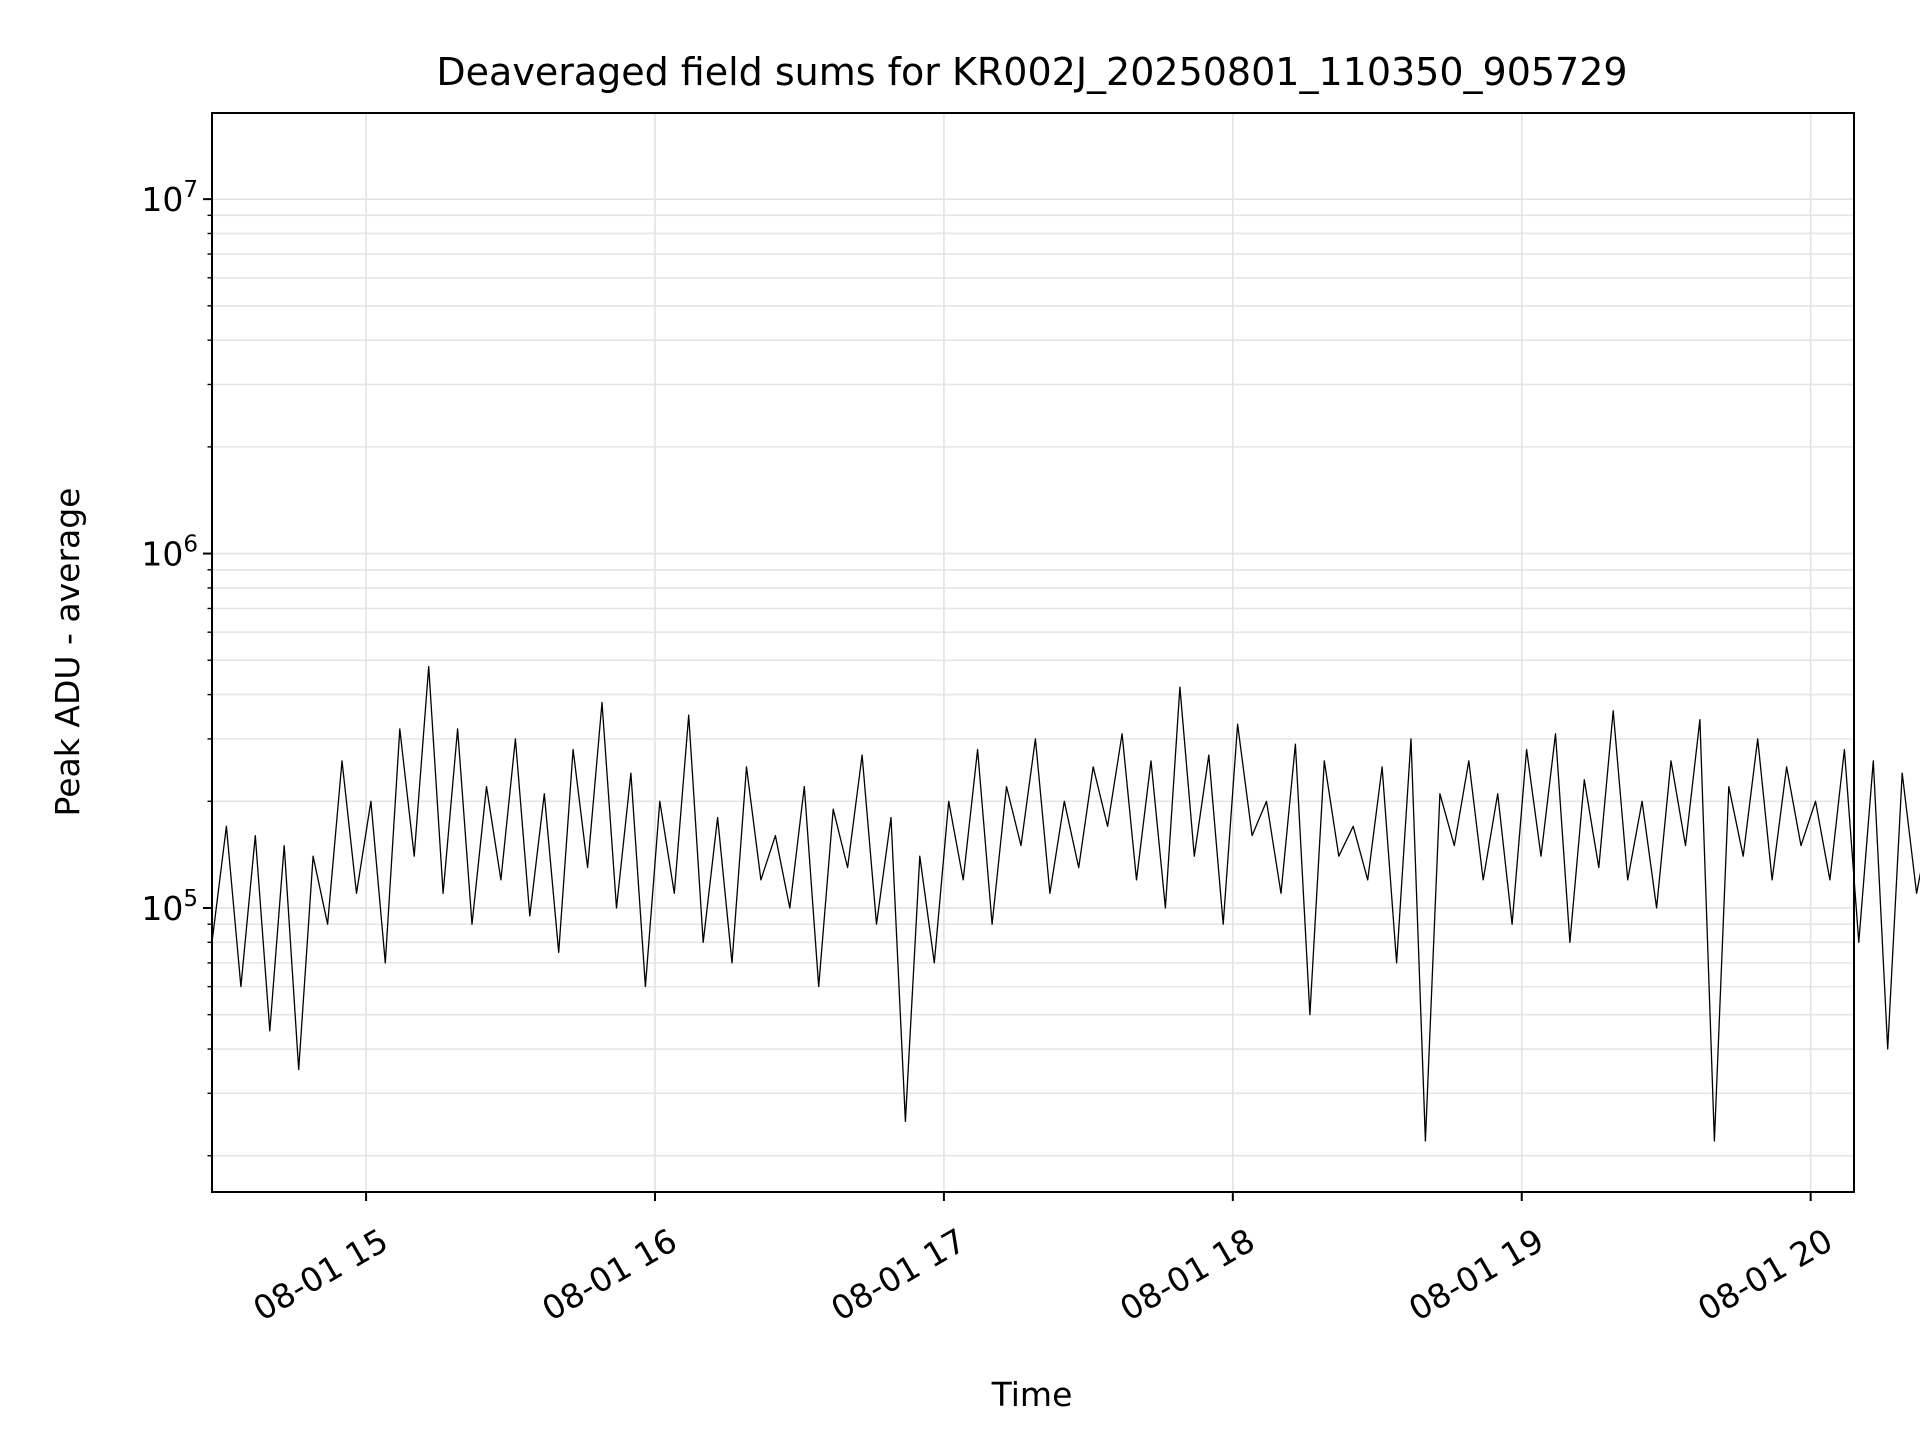 Image resolution: width=1920 pixels, height=1440 pixels. Describe the element at coordinates (1032, 1394) in the screenshot. I see `x-axis-label: Time` at that location.